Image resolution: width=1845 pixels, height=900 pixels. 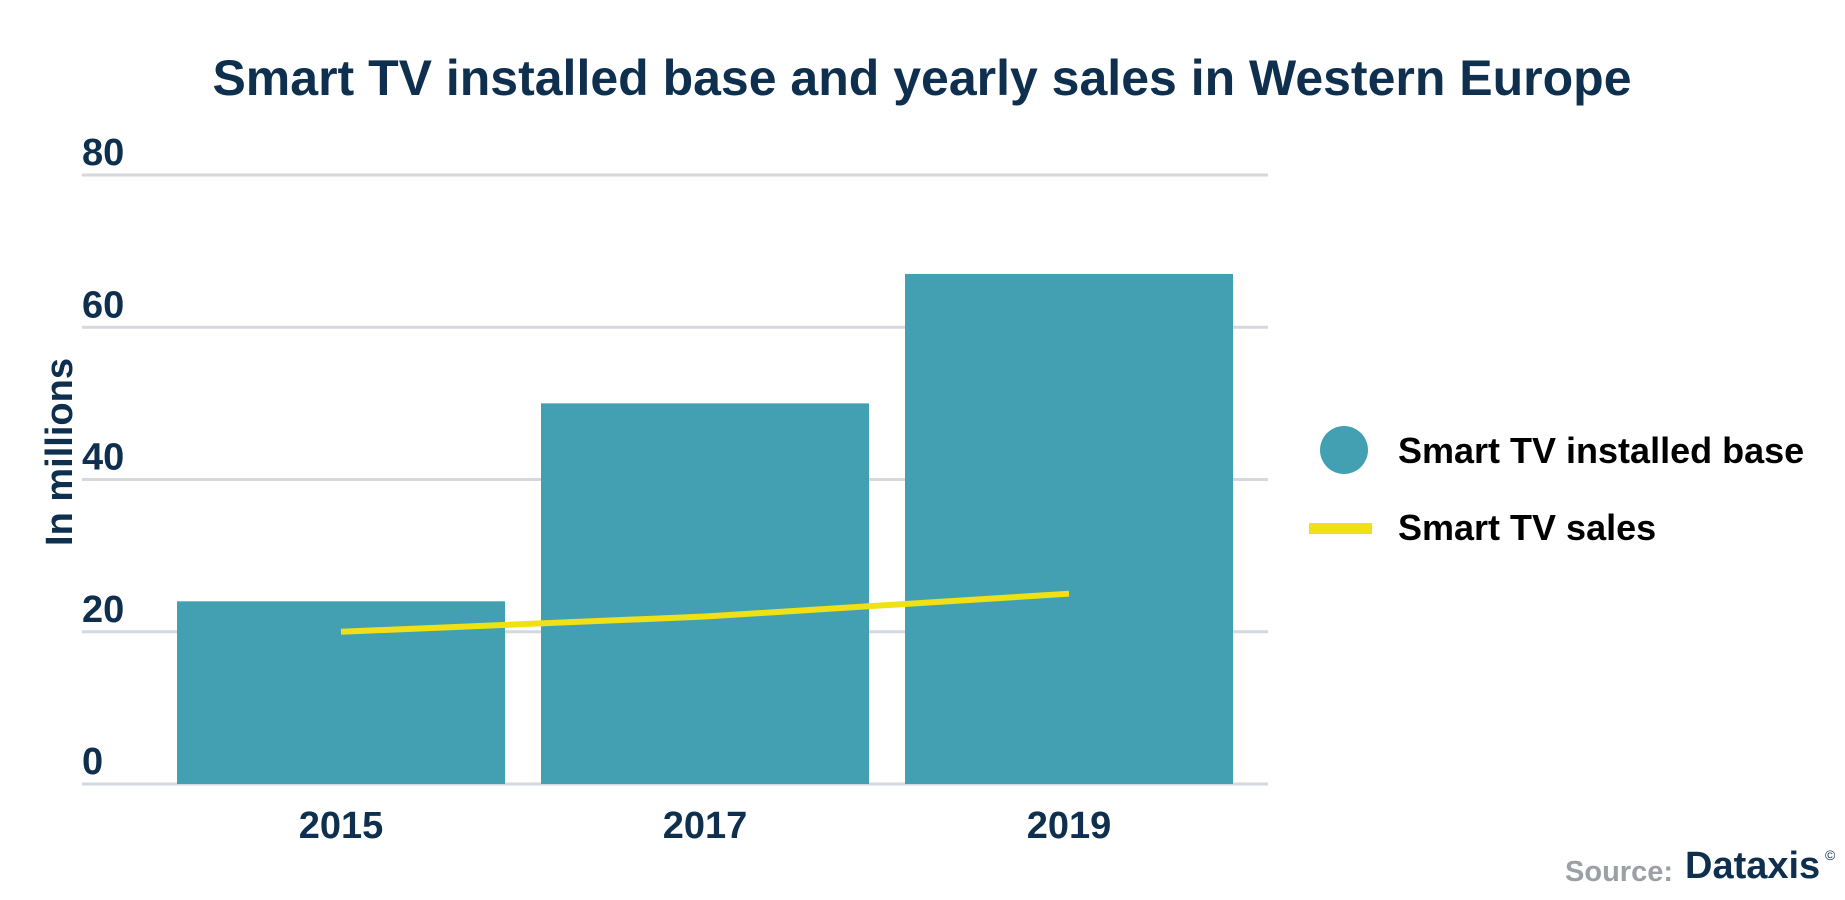 I want to click on x-tick-label: 2015, so click(x=341, y=826).